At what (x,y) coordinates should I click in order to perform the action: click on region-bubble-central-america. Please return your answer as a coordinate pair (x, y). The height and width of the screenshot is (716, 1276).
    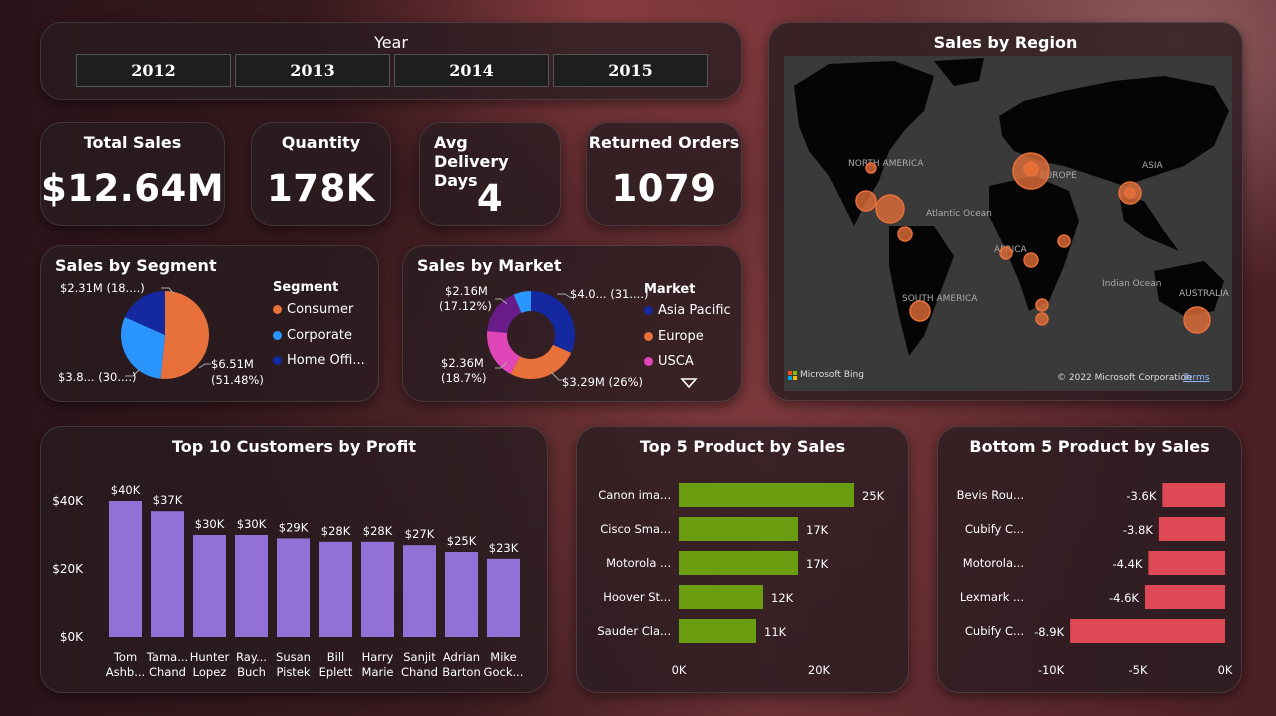
    Looking at the image, I should click on (905, 234).